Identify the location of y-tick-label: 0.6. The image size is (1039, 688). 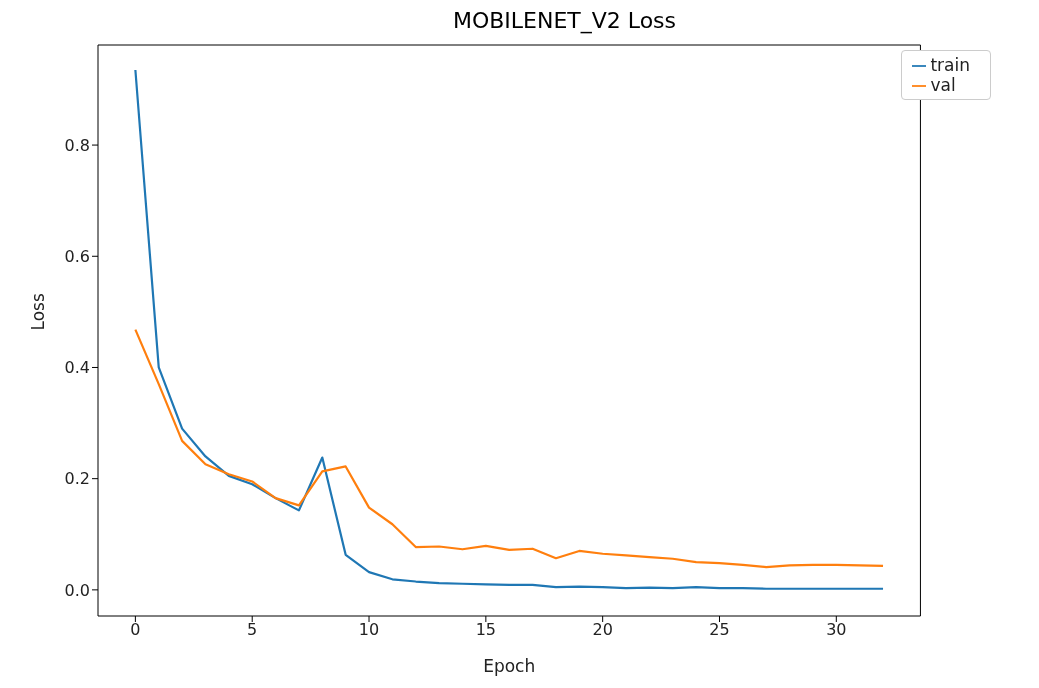
(77, 256).